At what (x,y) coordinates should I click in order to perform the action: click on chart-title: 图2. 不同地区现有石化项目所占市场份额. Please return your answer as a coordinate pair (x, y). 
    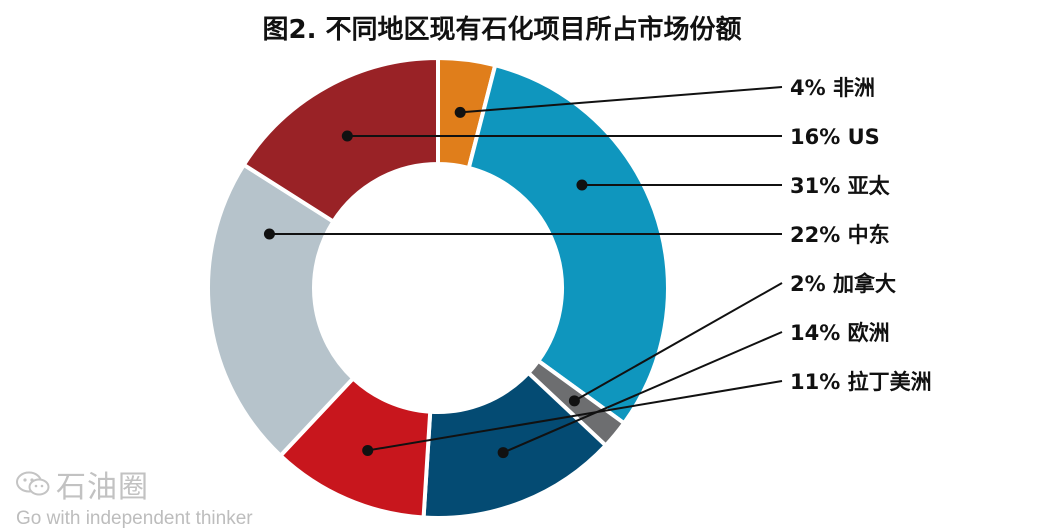
    Looking at the image, I should click on (501, 29).